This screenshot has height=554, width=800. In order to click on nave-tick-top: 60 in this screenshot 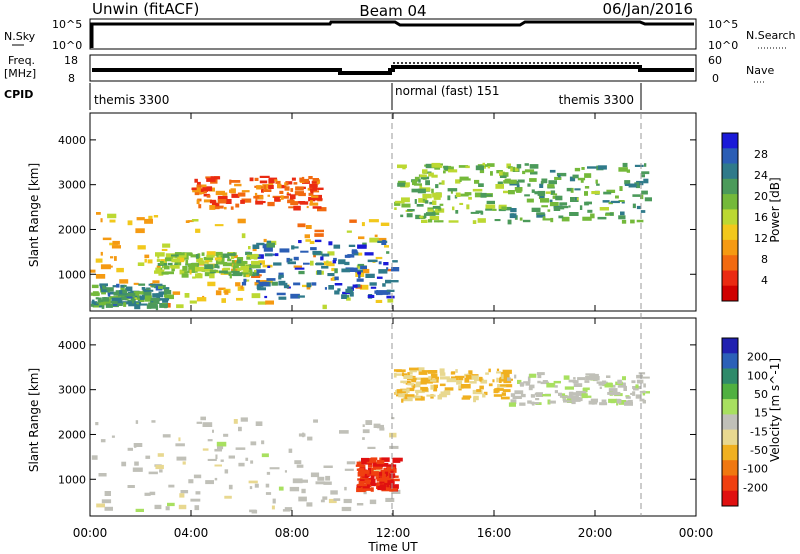, I will do `click(715, 60)`.